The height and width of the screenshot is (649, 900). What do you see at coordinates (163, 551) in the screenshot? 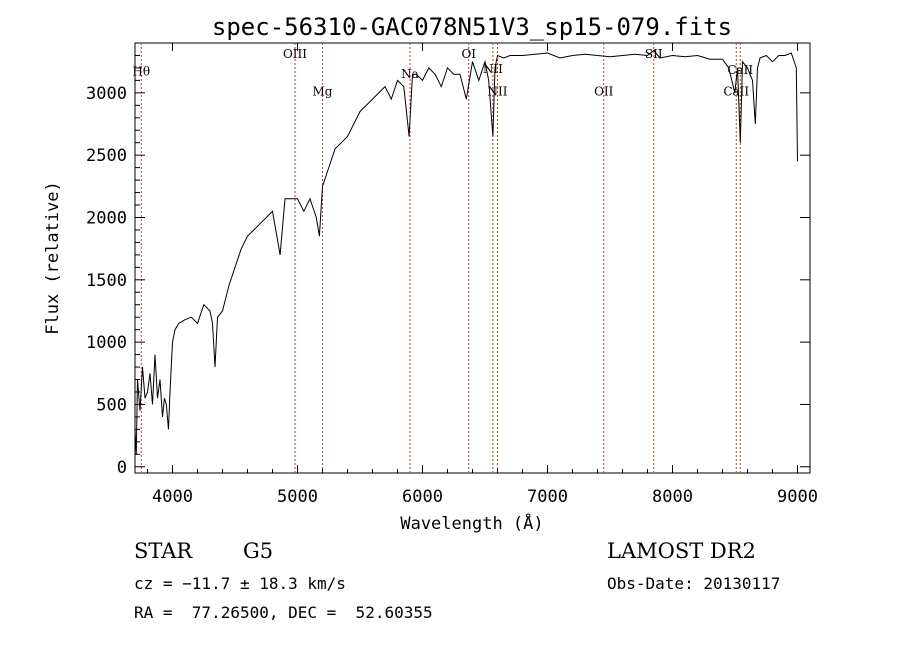
I see `object-class: STAR` at bounding box center [163, 551].